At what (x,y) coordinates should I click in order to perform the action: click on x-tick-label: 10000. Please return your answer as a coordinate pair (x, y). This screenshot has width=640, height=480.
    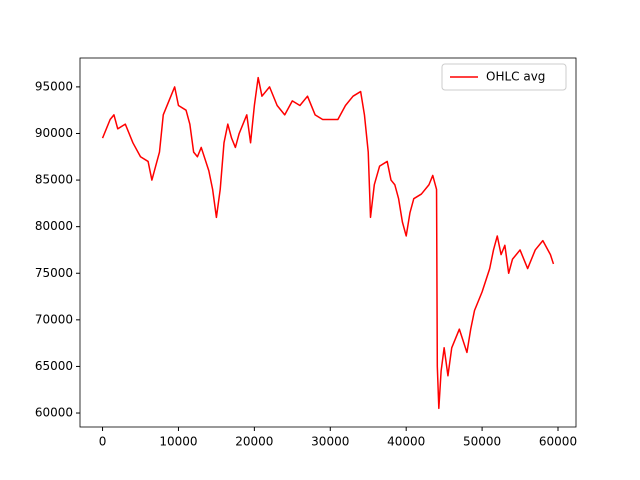
    Looking at the image, I should click on (178, 442).